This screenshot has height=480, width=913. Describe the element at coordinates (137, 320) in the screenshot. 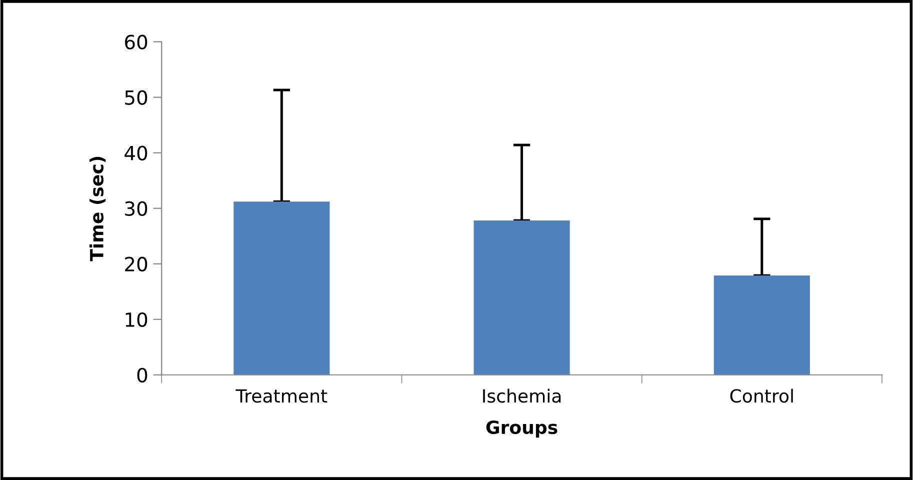

I see `y-tick-label: 10` at that location.